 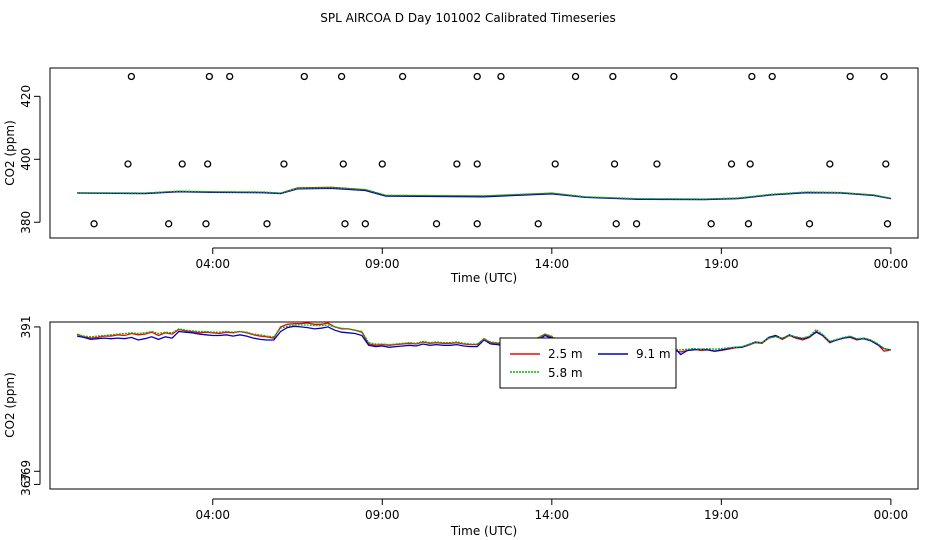 I want to click on top-x-label: Time (UTC), so click(x=483, y=278).